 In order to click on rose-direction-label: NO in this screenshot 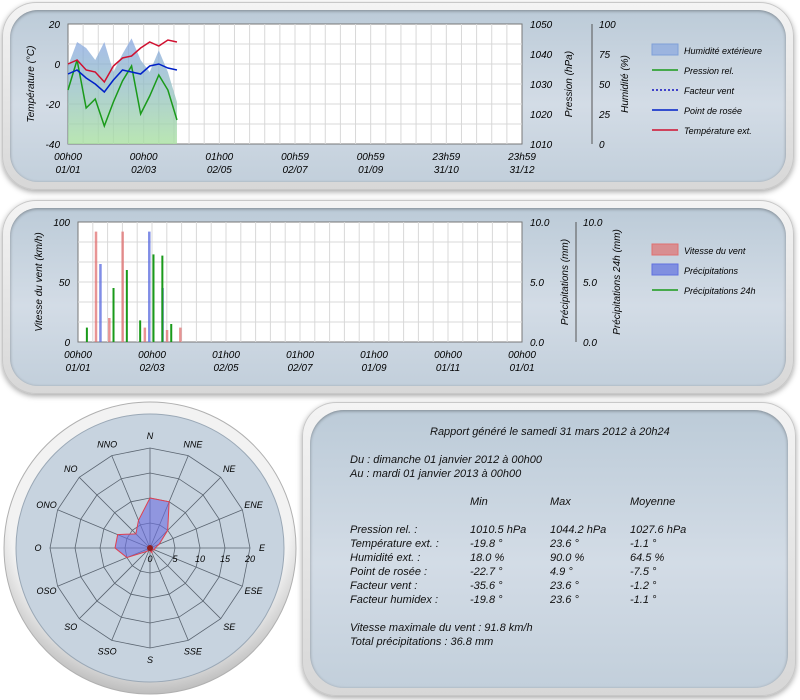, I will do `click(71, 469)`.